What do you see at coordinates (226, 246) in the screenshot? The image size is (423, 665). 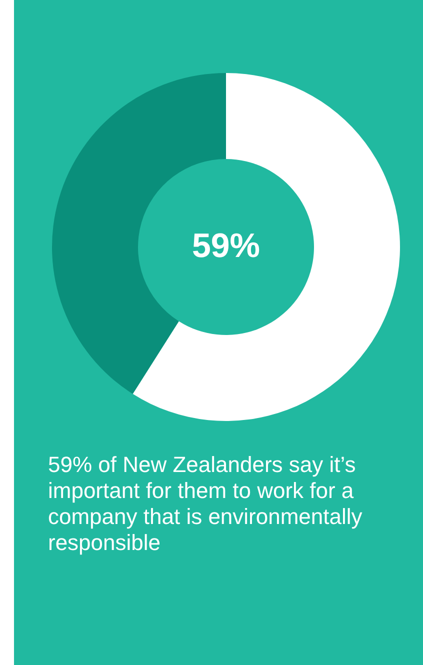 I see `text: 59%` at bounding box center [226, 246].